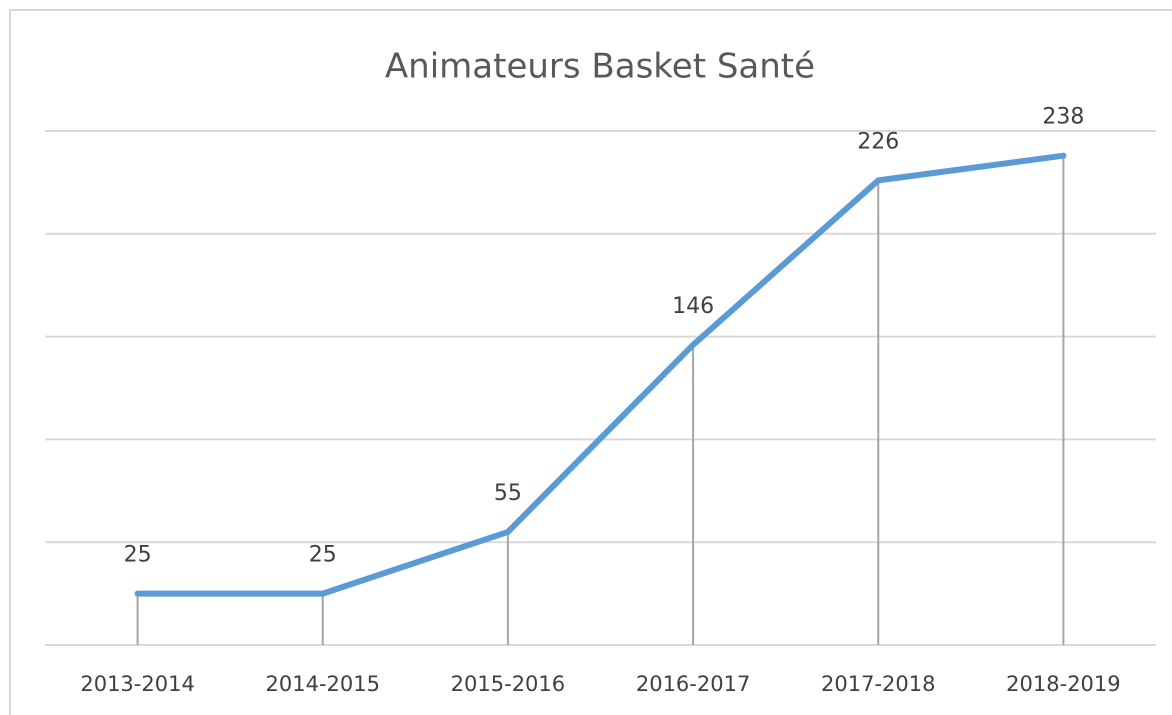  Describe the element at coordinates (137, 684) in the screenshot. I see `x-tick-label: 2013-2014` at that location.